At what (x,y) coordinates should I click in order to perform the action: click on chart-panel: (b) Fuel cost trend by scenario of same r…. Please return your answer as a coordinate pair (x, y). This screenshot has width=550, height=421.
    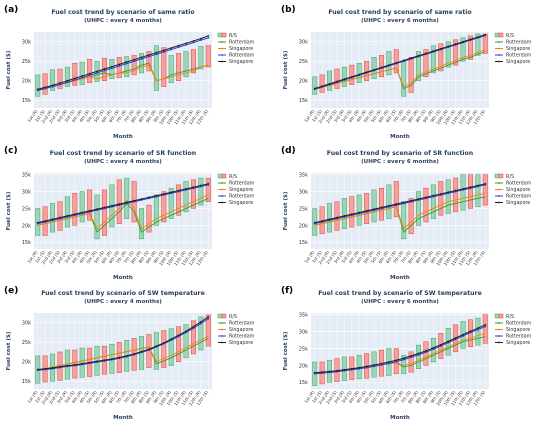
    Looking at the image, I should click on (406, 72).